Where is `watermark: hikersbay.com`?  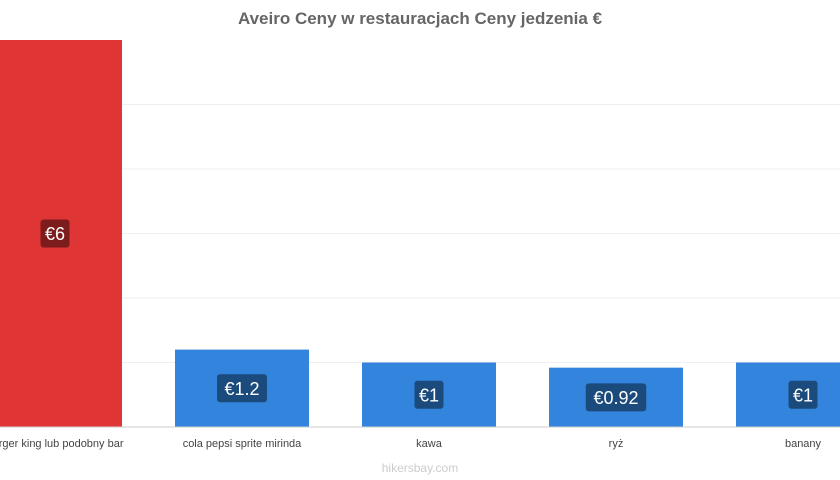 watermark: hikersbay.com is located at coordinates (420, 468).